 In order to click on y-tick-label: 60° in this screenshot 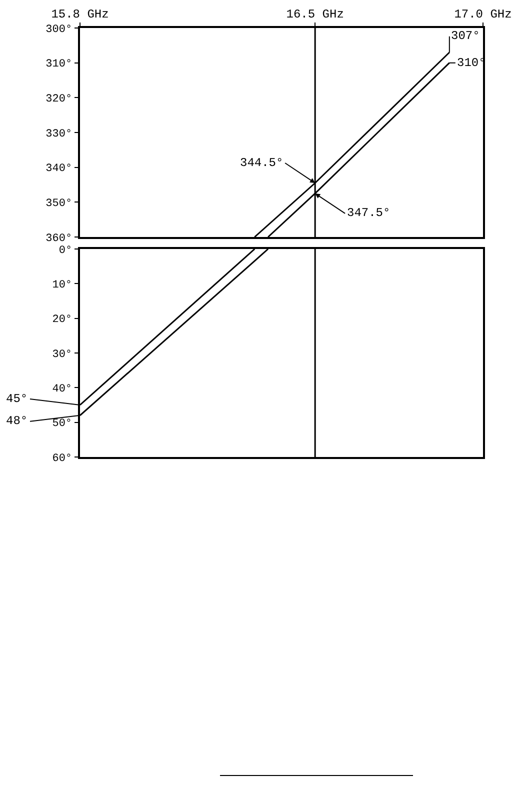, I will do `click(62, 458)`.